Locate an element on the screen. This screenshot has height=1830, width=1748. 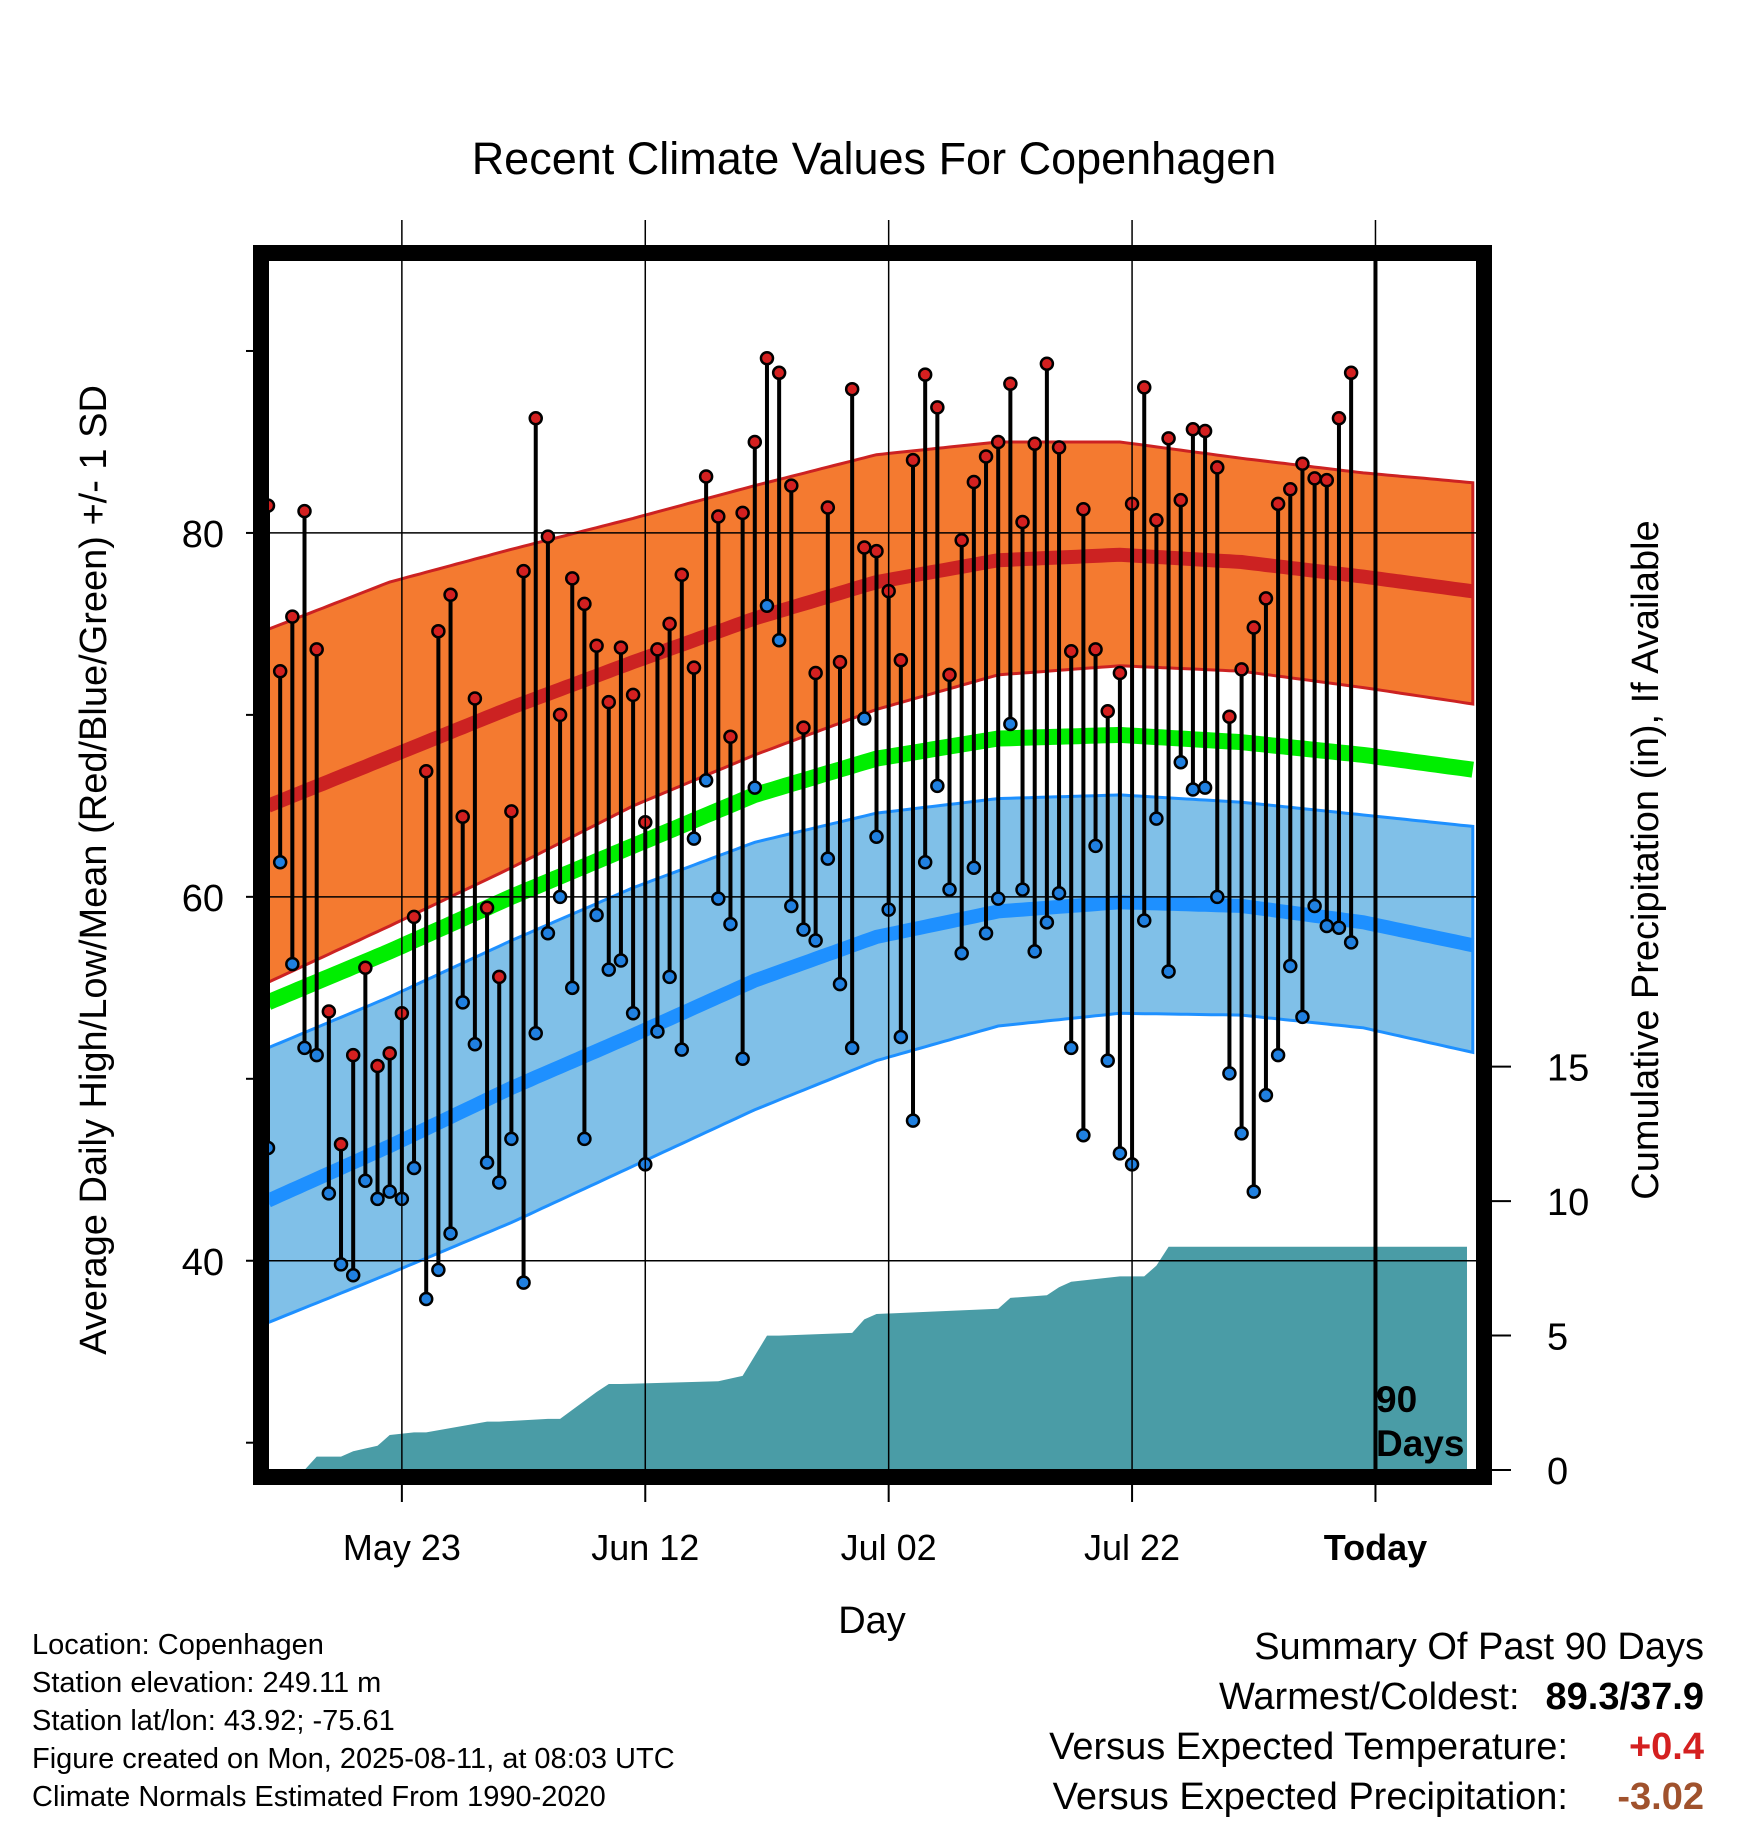
chart-title: Recent Climate Values For Copenhagen is located at coordinates (874, 158).